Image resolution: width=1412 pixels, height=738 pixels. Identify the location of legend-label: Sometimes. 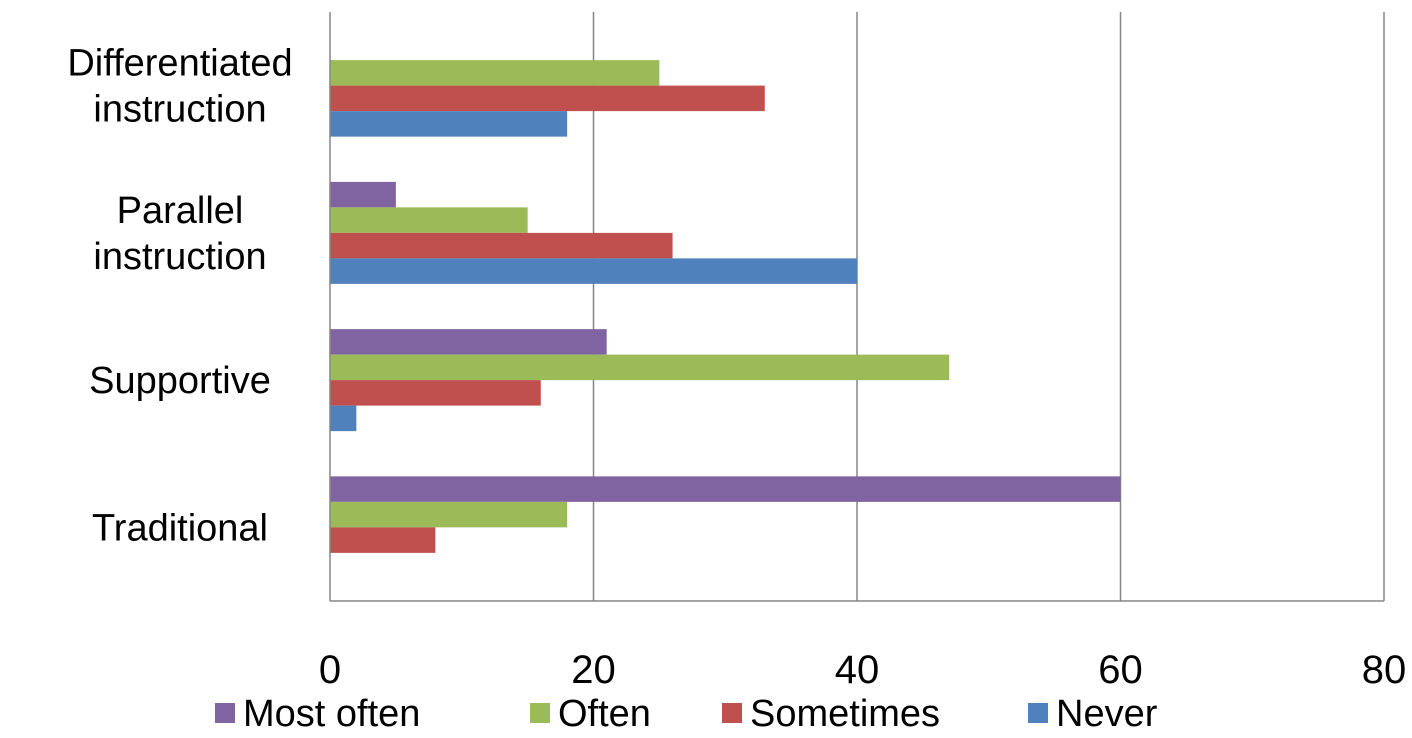
(845, 714).